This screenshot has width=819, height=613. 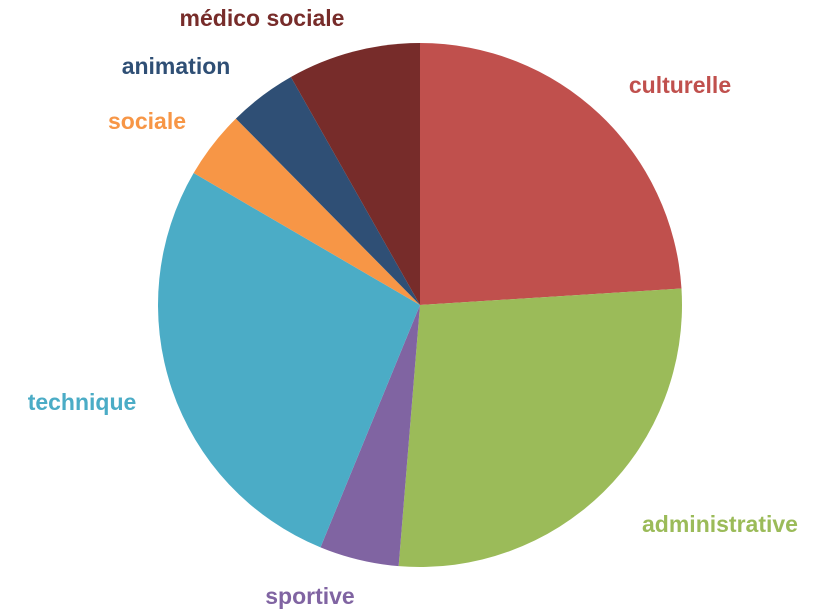 What do you see at coordinates (82, 402) in the screenshot?
I see `slice-label: technique` at bounding box center [82, 402].